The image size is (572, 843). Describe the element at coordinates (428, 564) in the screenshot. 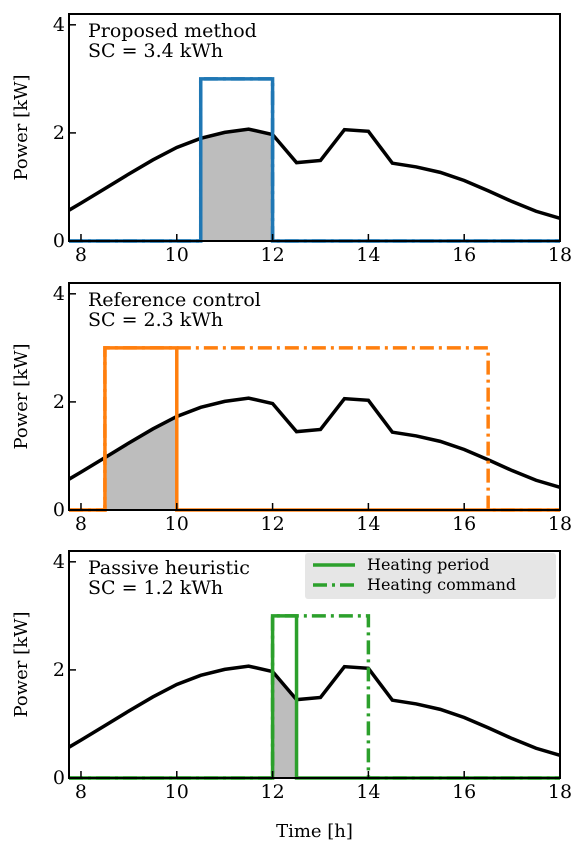

I see `legend-label: Heating period` at that location.